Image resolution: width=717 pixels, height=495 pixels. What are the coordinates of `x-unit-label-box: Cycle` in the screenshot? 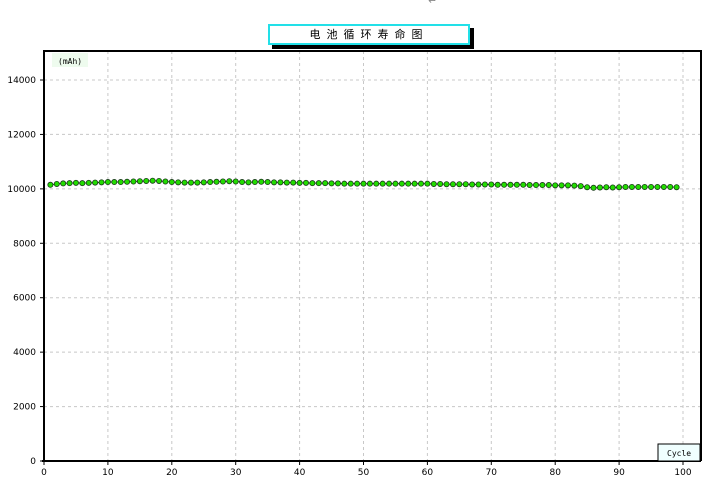 It's located at (679, 452).